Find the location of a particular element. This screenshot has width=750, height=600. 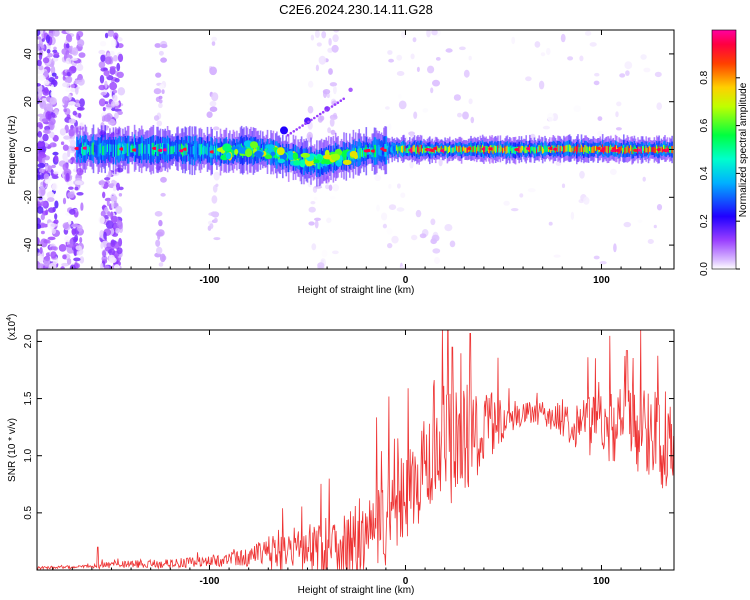

colorbar-tick-label: 0.6 is located at coordinates (704, 125).